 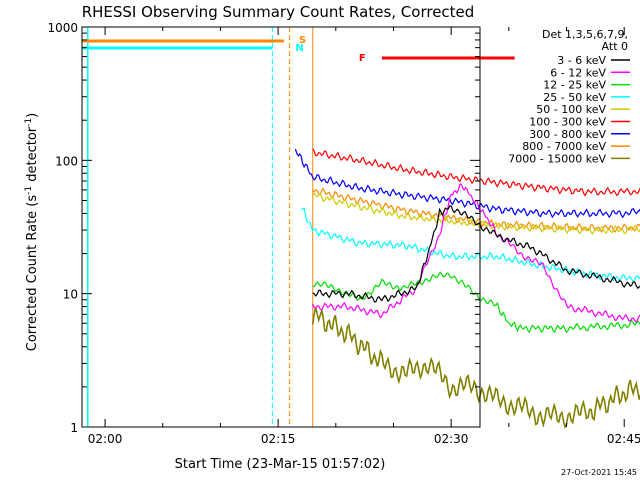 I want to click on series-line-800-7000kev, so click(x=476, y=210).